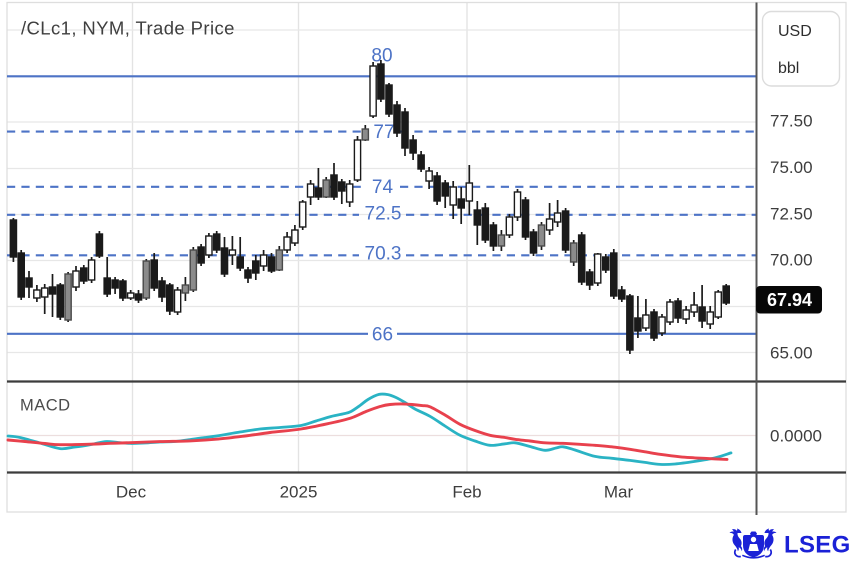 The height and width of the screenshot is (561, 857). Describe the element at coordinates (299, 492) in the screenshot. I see `svg-text: 2025` at that location.